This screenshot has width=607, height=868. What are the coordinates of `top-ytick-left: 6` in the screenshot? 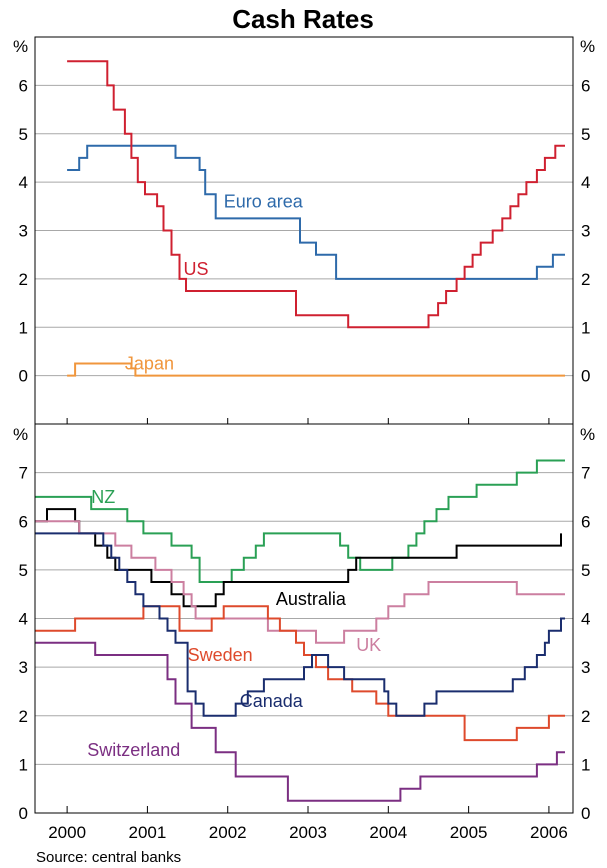 It's located at (23, 85).